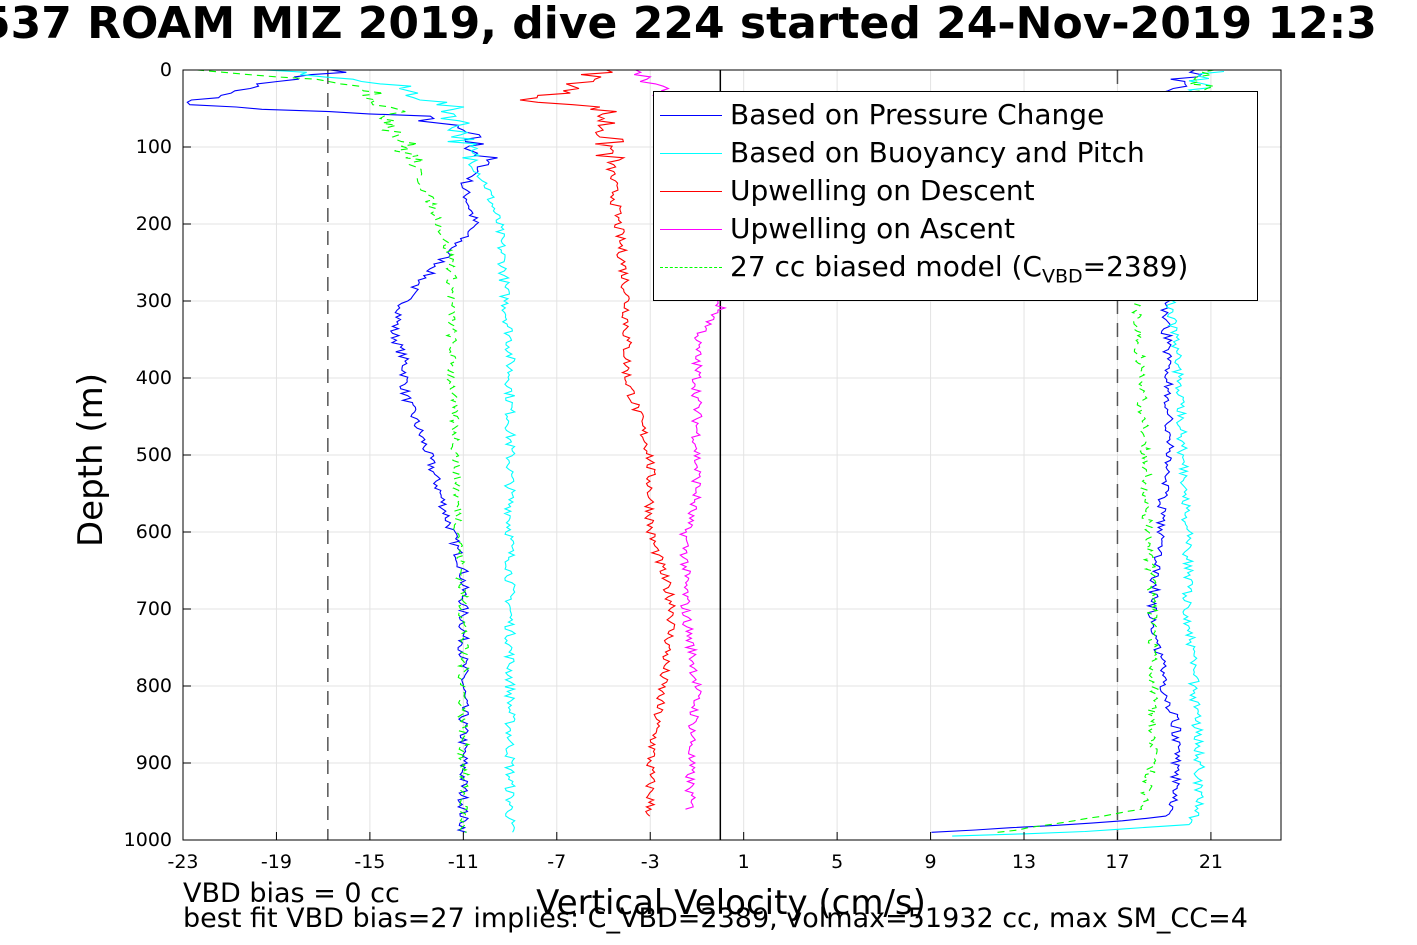  I want to click on legend-line-buoyancy-pitch, so click(691, 153).